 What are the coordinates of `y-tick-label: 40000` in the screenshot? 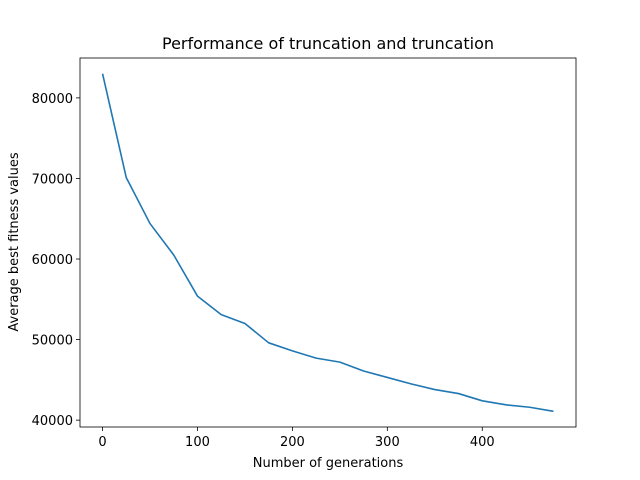 It's located at (52, 421).